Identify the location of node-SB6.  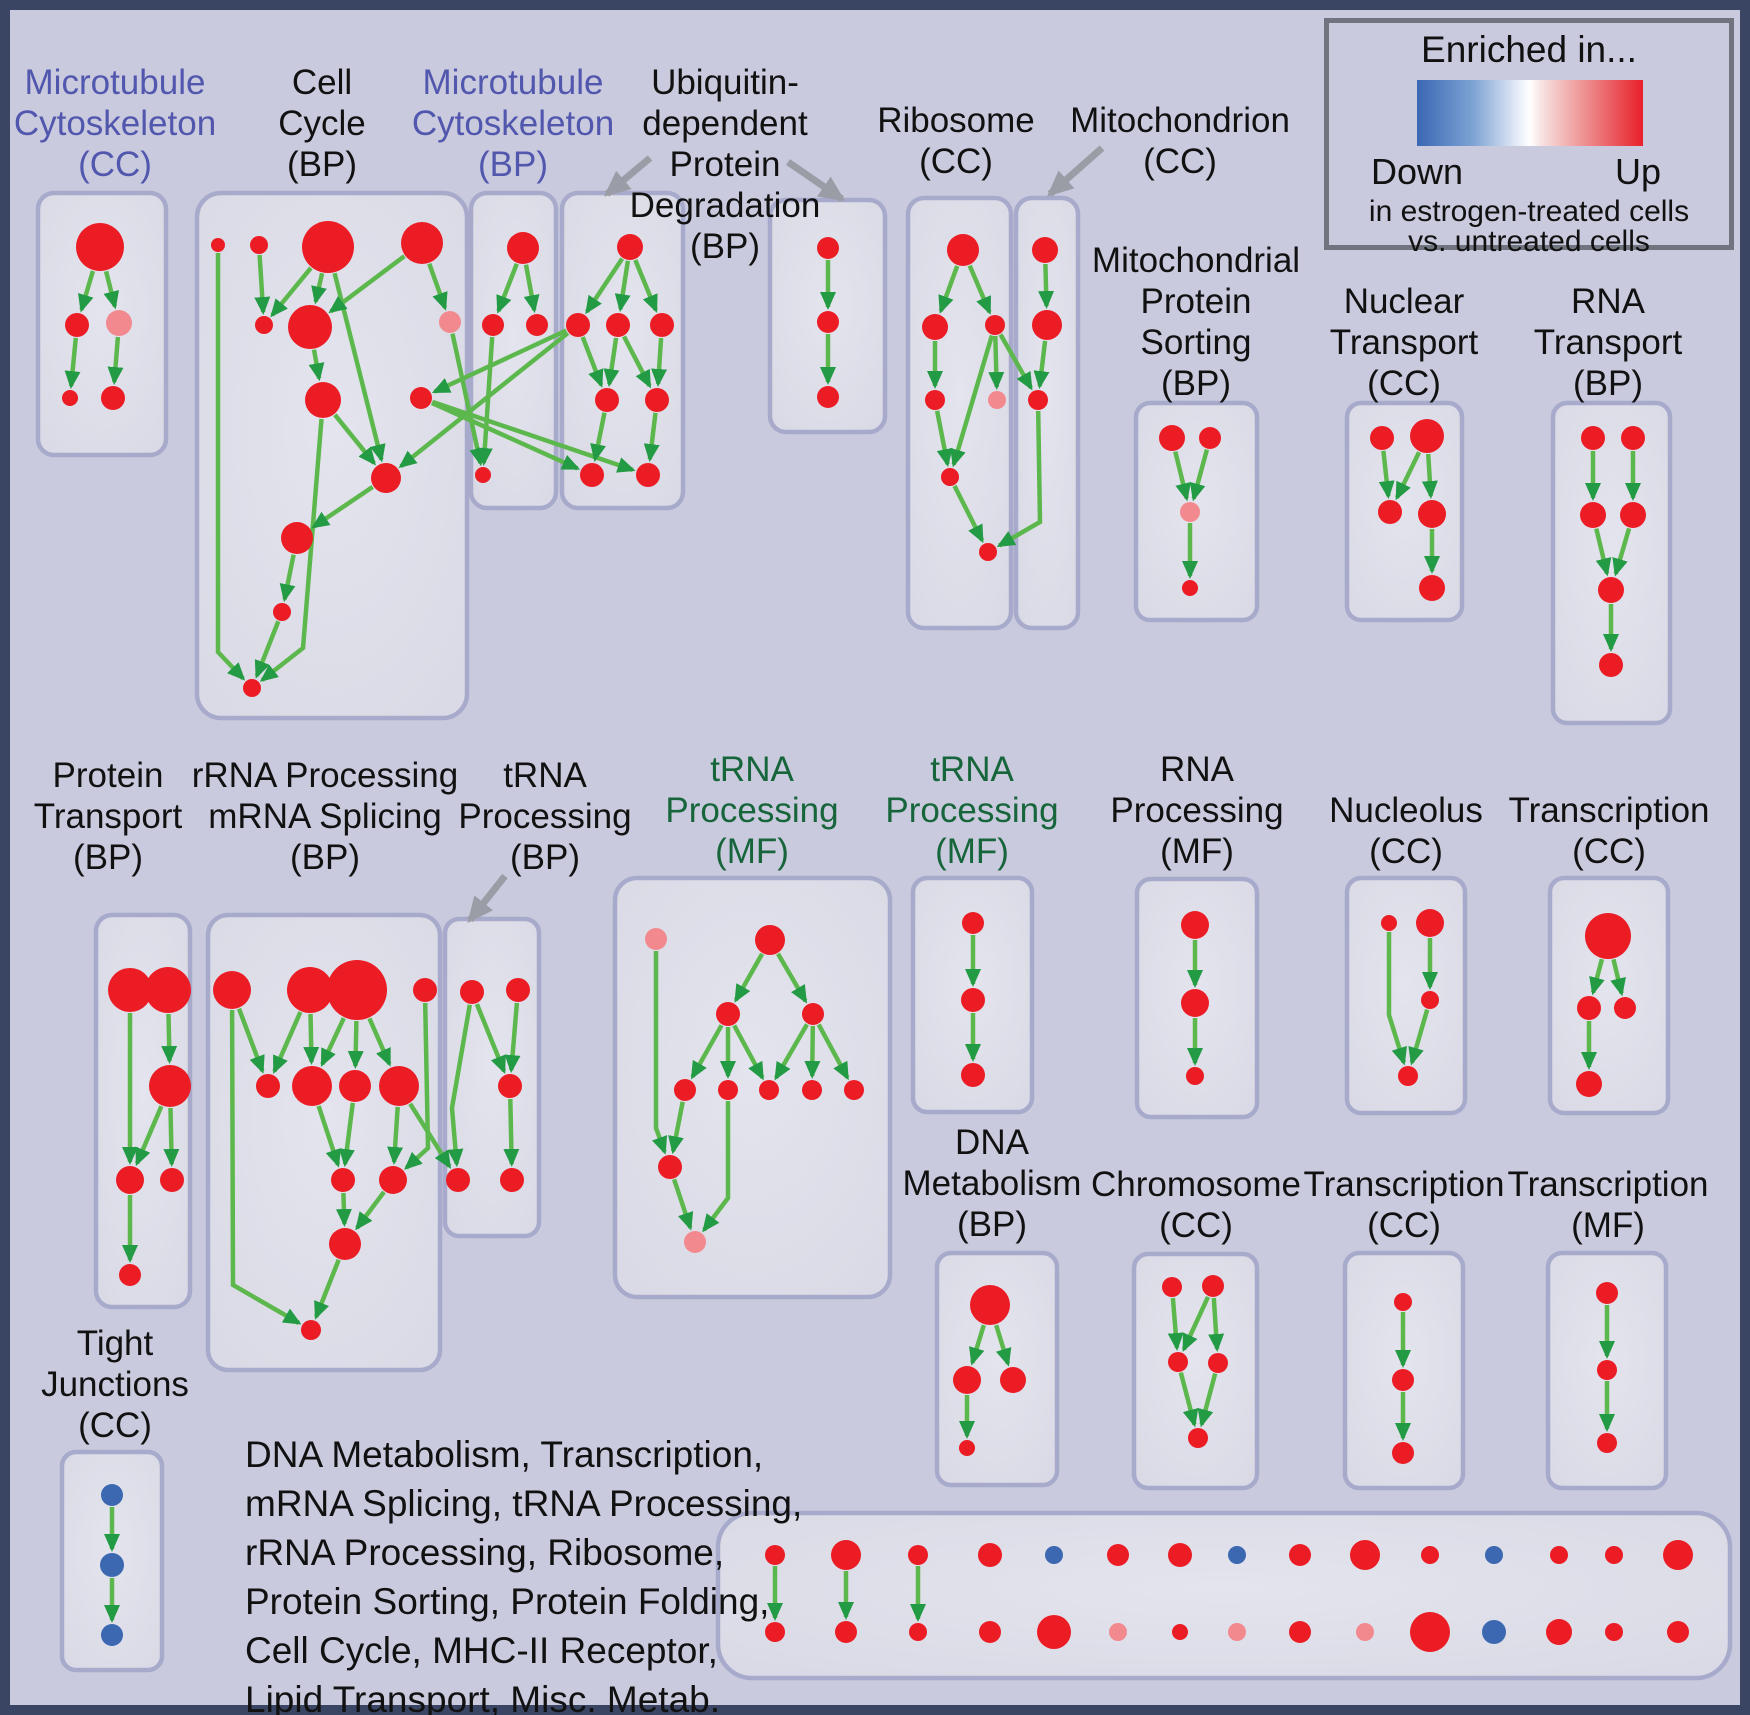
(1180, 1632).